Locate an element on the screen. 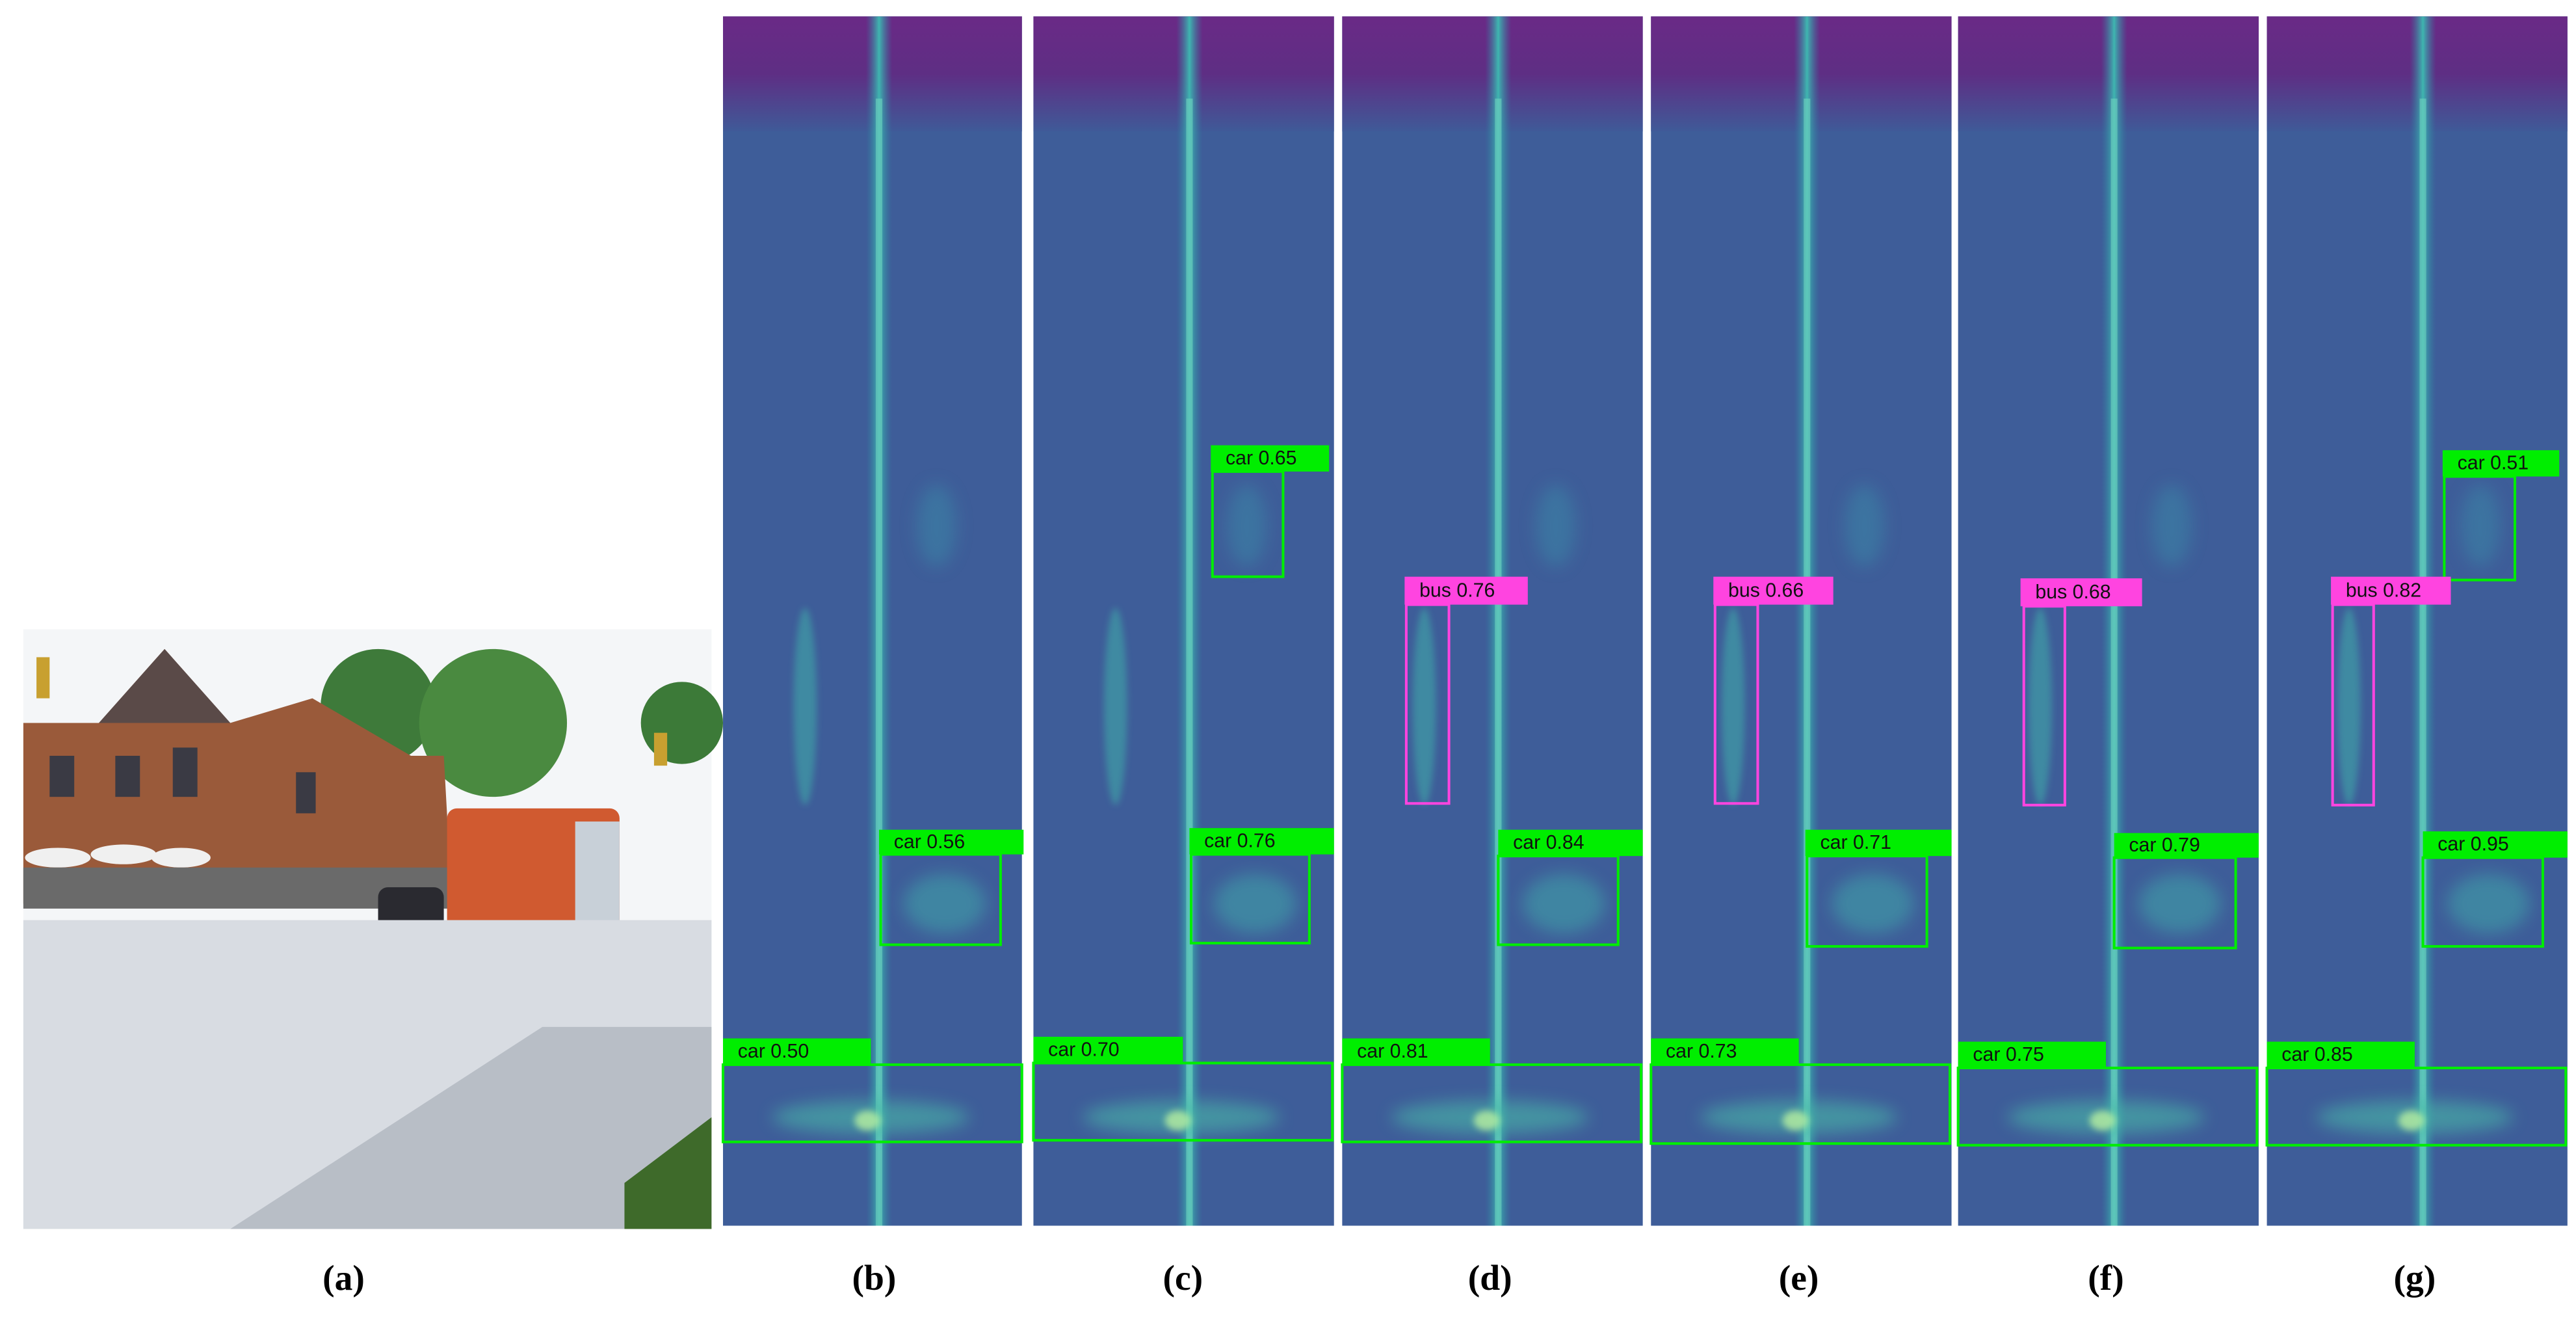 This screenshot has width=2576, height=1321. panel-caption: (f) is located at coordinates (2106, 1278).